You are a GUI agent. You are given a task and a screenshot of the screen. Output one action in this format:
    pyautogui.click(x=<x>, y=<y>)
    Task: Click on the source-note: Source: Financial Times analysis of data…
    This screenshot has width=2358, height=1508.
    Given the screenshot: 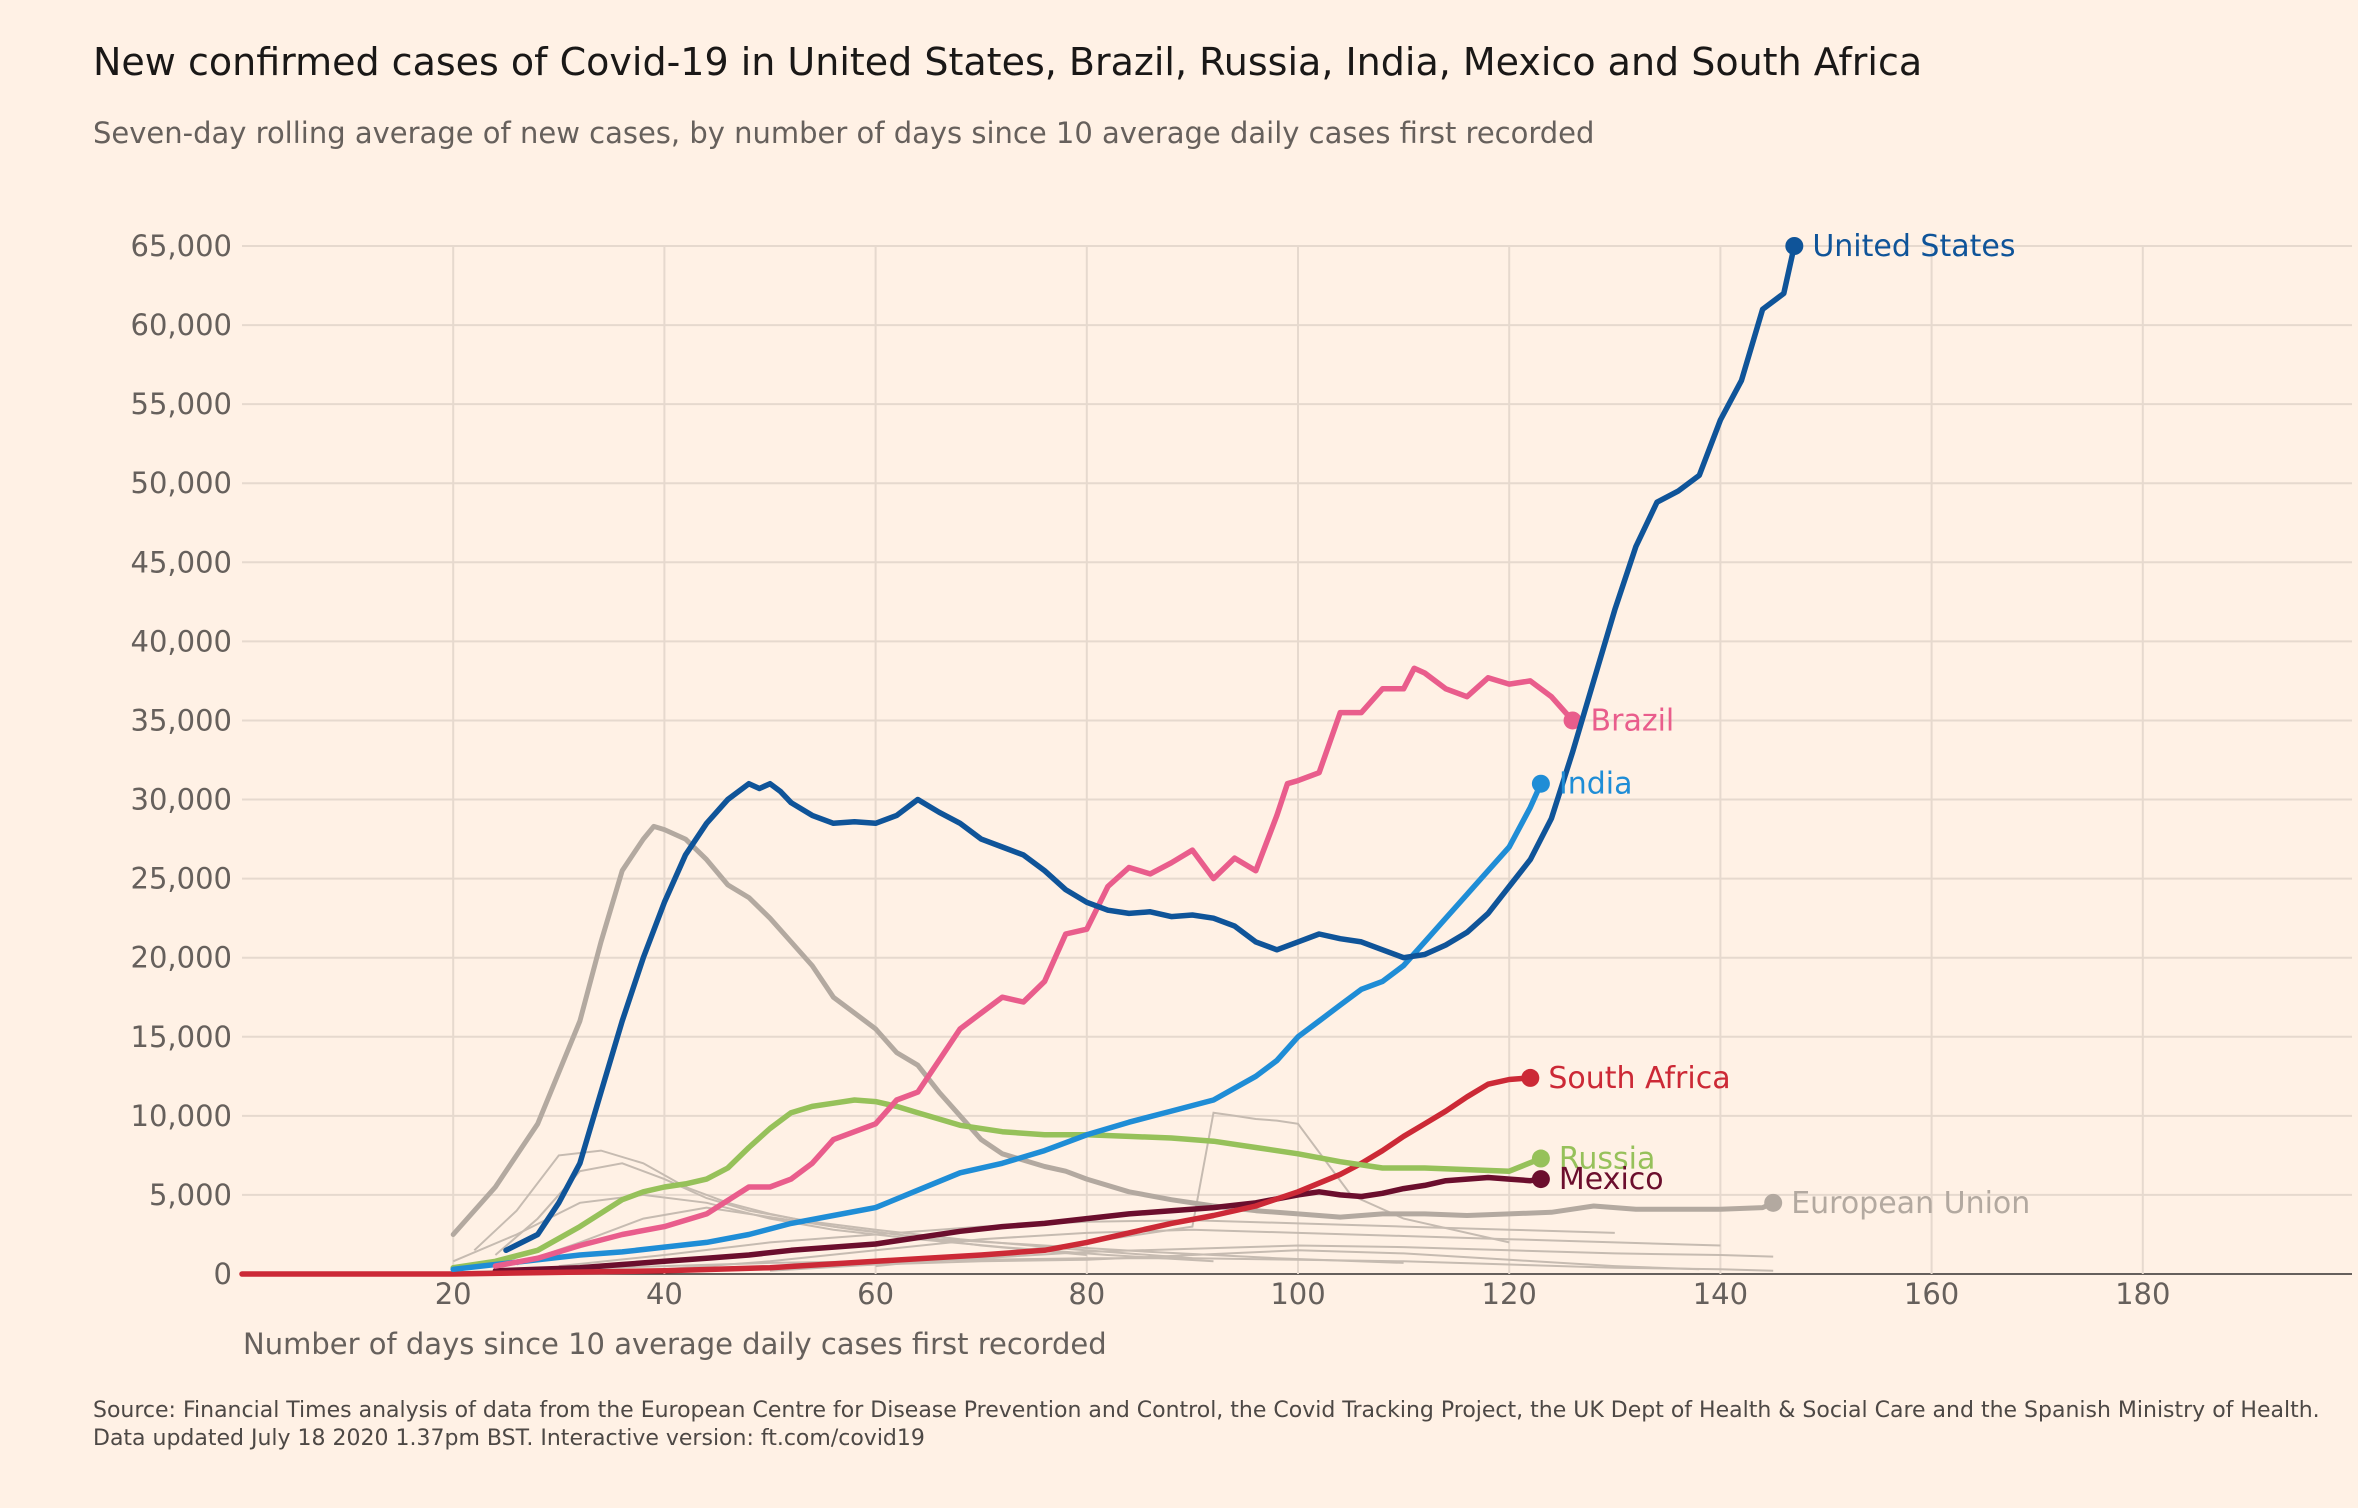 What is the action you would take?
    pyautogui.click(x=1206, y=1410)
    